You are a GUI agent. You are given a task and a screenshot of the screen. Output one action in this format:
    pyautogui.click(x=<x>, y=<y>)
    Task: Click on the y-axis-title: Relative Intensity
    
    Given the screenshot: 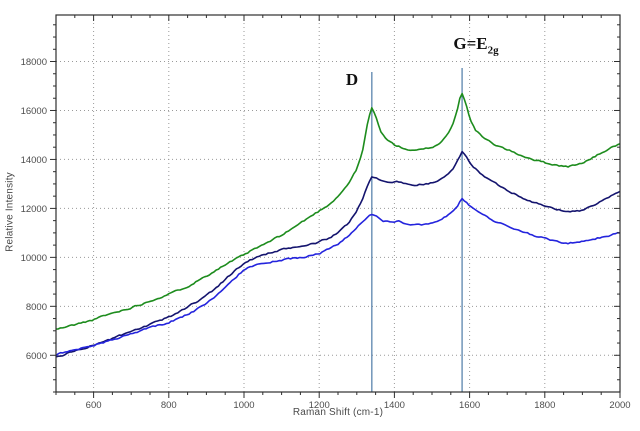 What is the action you would take?
    pyautogui.click(x=10, y=212)
    